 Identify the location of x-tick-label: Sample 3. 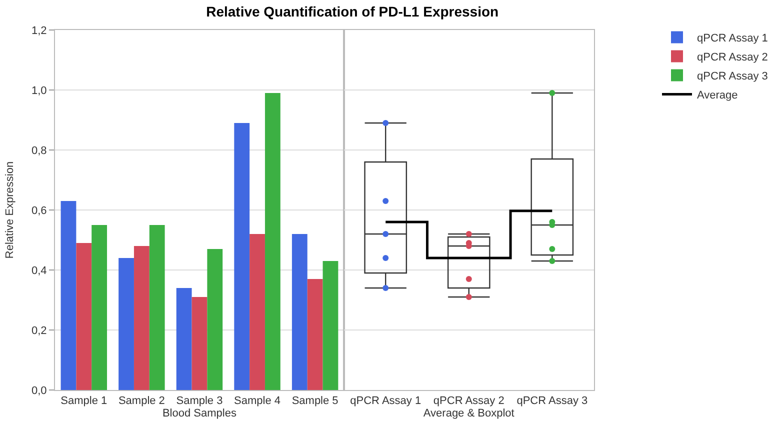
(199, 401).